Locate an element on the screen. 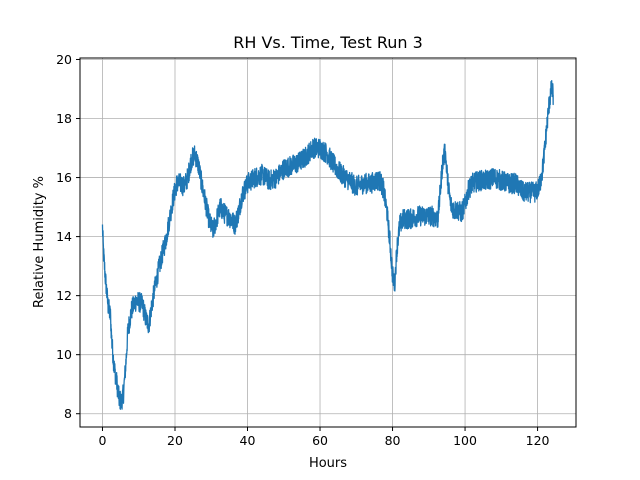  y-tick-label: 14 is located at coordinates (64, 236).